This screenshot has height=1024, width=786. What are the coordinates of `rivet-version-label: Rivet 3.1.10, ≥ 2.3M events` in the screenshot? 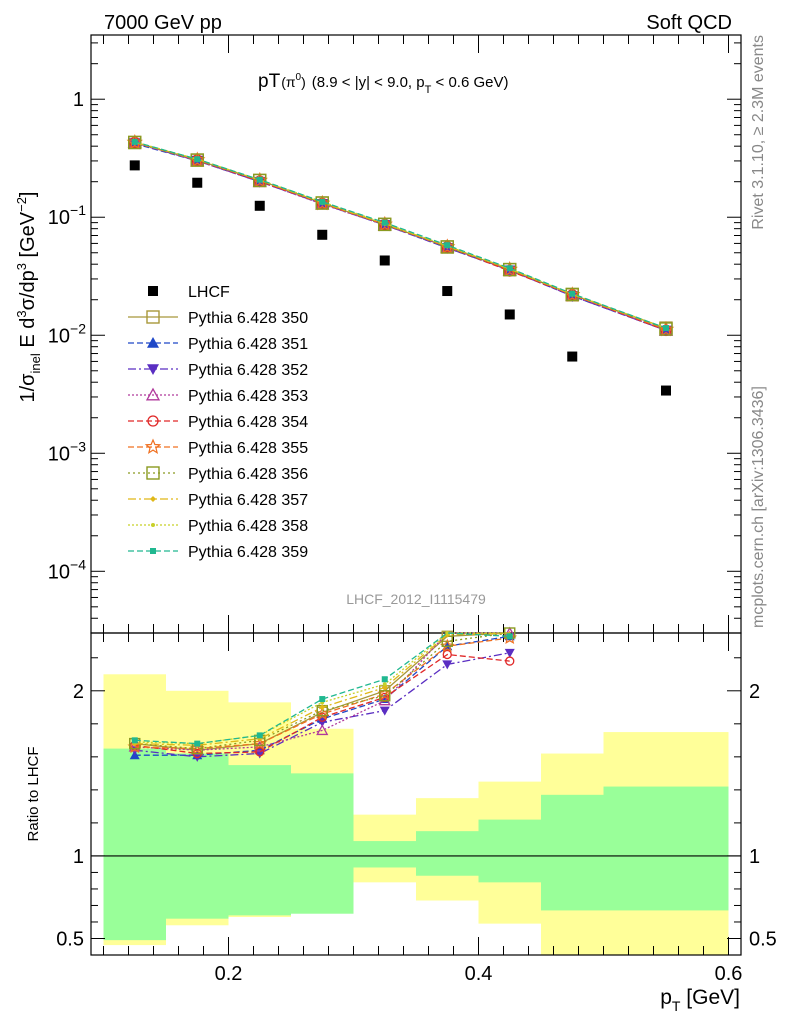 It's located at (758, 132).